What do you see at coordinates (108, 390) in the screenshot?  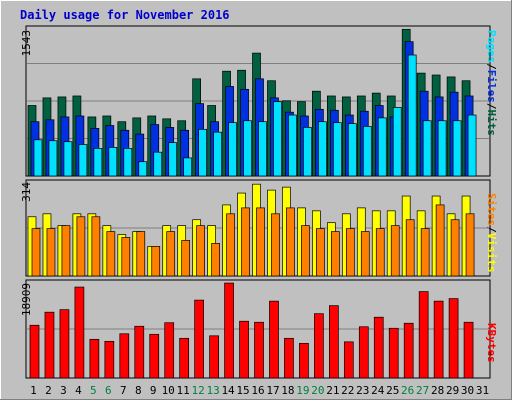 I see `x-tick-day-6: 6` at bounding box center [108, 390].